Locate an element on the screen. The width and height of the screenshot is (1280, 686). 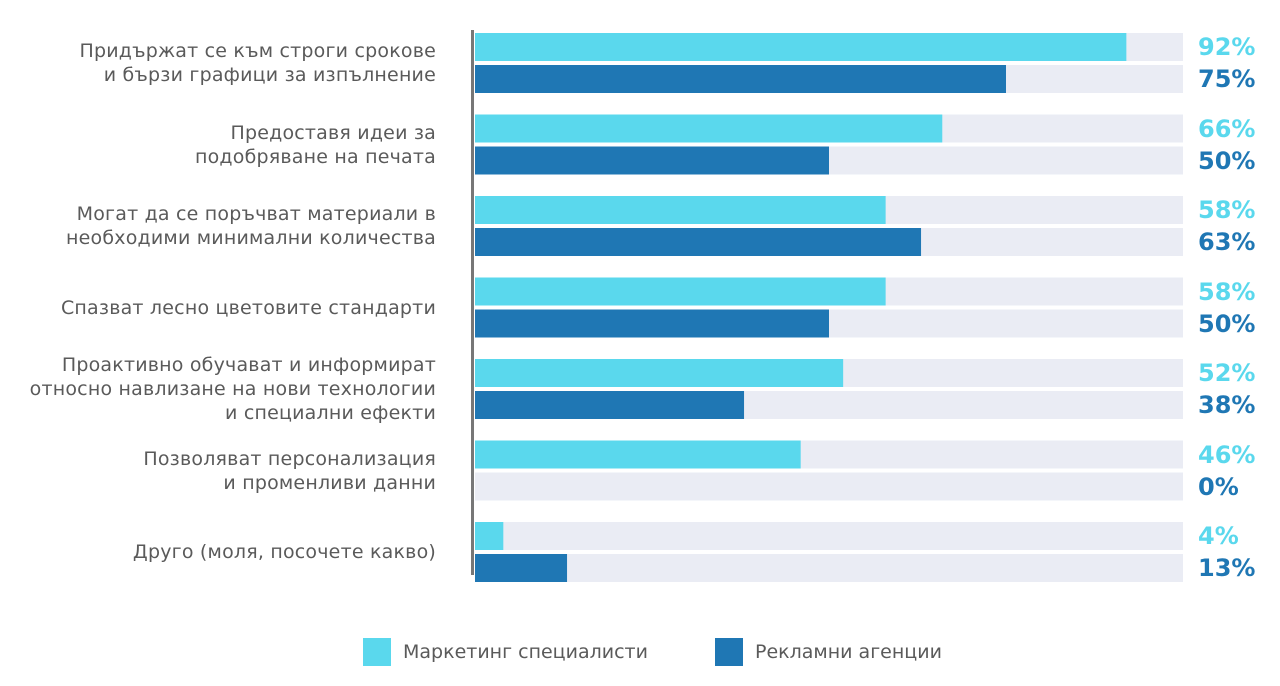
legend-label-marketing: Маркетинг специалисти is located at coordinates (525, 652).